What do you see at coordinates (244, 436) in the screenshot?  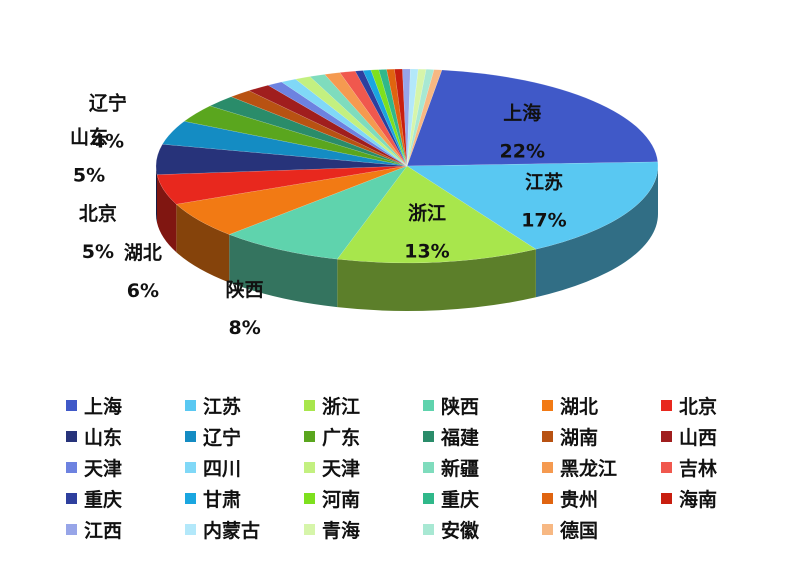 I see `legend-item: 辽宁` at bounding box center [244, 436].